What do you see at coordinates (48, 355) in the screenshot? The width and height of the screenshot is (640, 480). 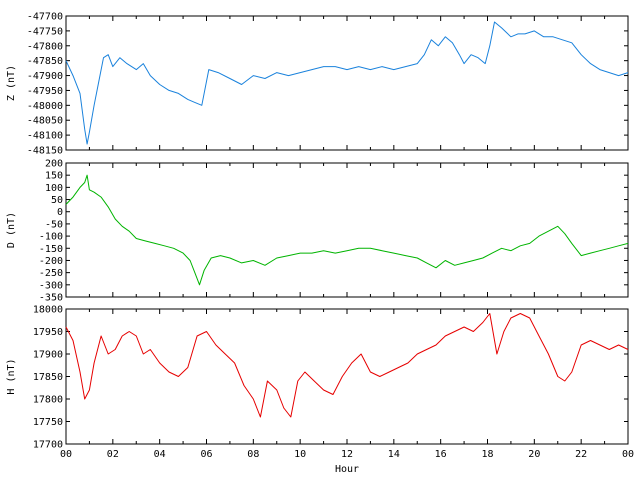 I see `h-ytick-label: 17900` at bounding box center [48, 355].